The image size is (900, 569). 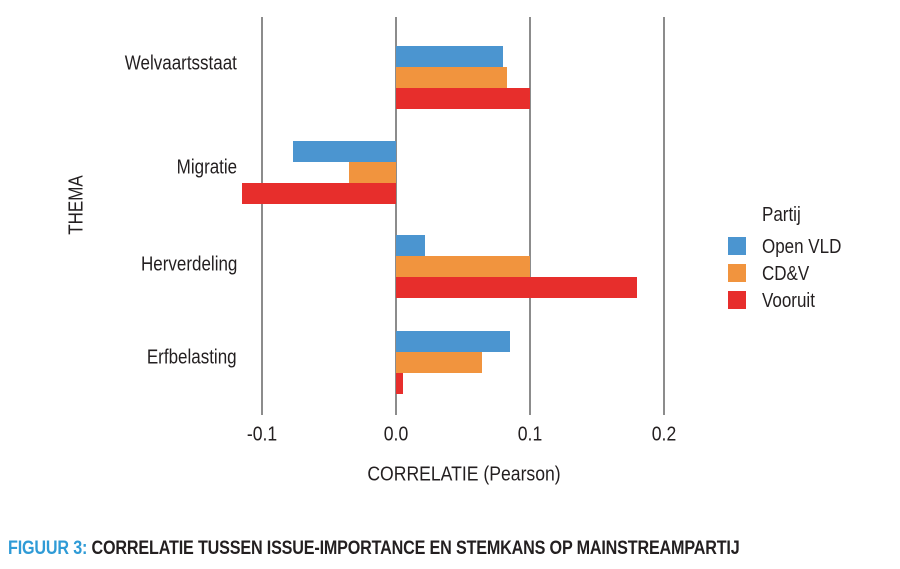 I want to click on legend-label: Open VLD, so click(x=802, y=247).